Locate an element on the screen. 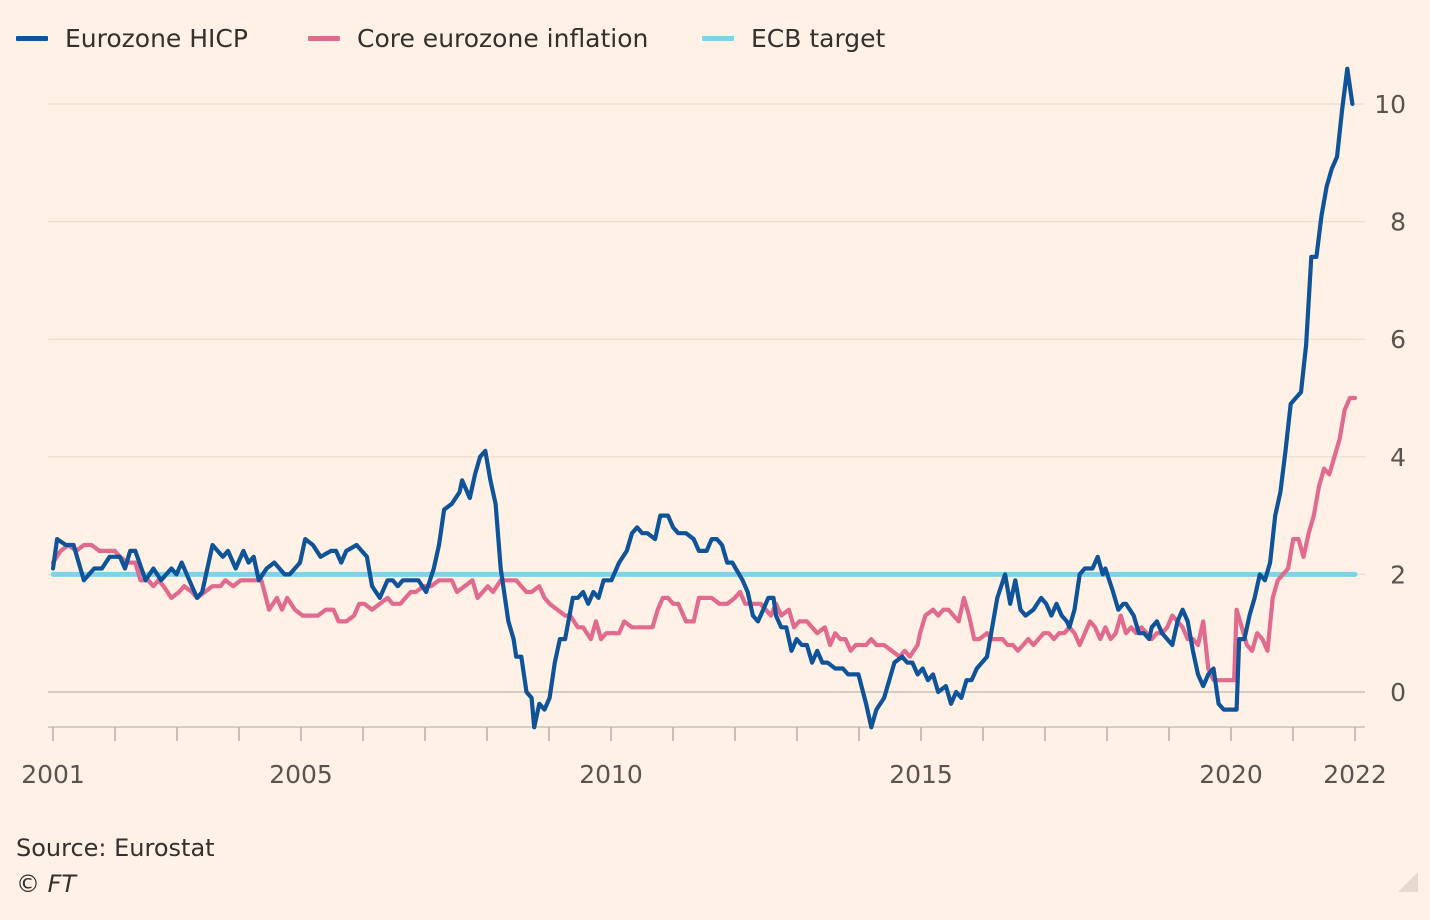  legend-item-core-inflation: Core eurozone inflation is located at coordinates (478, 38).